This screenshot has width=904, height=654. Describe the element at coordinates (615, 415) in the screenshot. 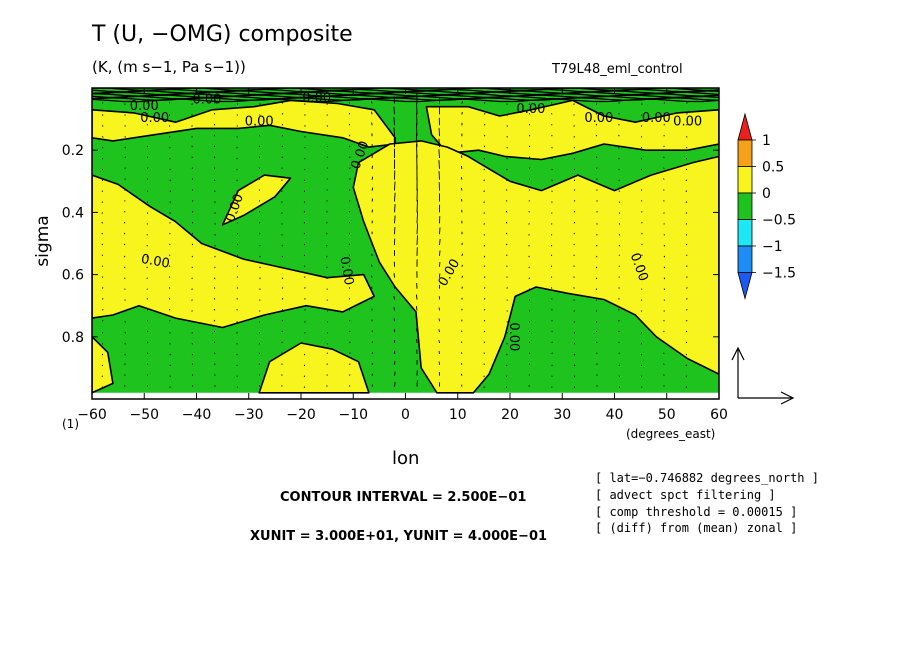

I see `x-tick-label: 40` at that location.